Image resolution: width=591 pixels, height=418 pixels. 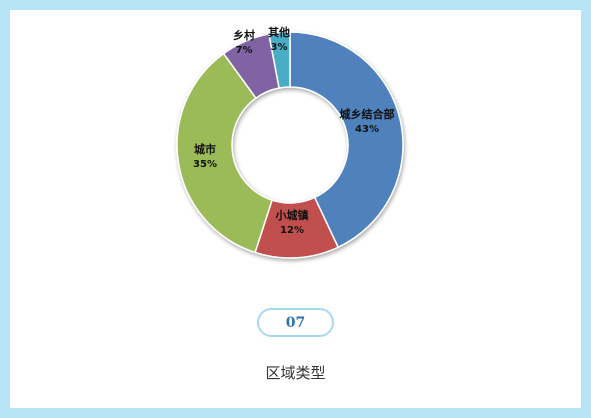 What do you see at coordinates (205, 164) in the screenshot?
I see `slice-percent-label: 35%` at bounding box center [205, 164].